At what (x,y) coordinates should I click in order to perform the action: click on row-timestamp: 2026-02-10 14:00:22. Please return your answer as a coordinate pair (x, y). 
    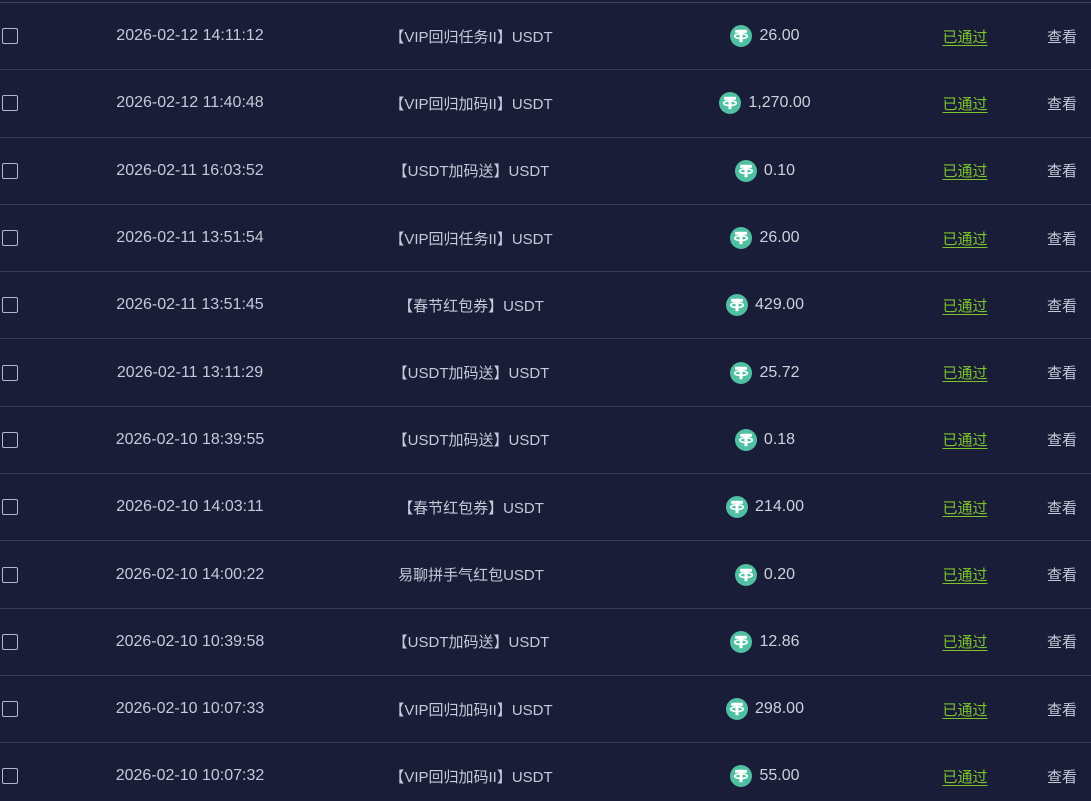
    Looking at the image, I should click on (190, 574).